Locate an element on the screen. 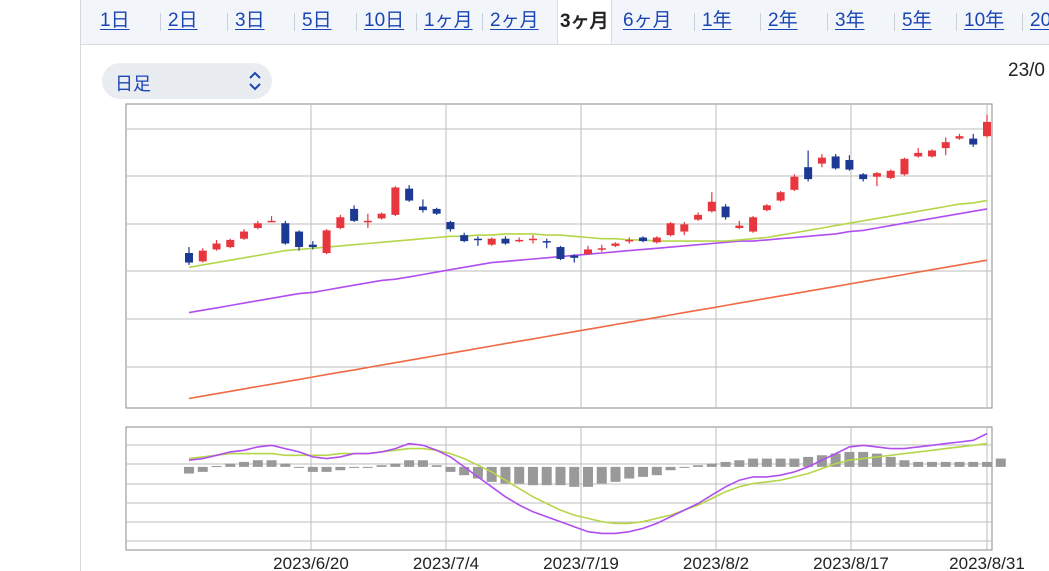  tab-11: 2年 is located at coordinates (783, 20).